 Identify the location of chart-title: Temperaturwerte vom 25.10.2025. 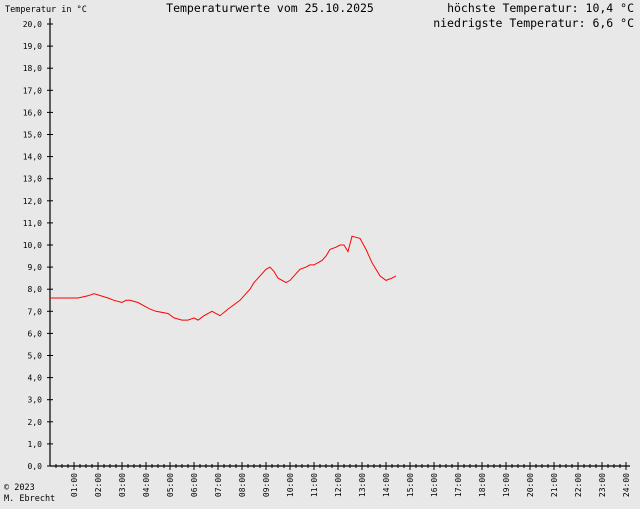
(270, 8).